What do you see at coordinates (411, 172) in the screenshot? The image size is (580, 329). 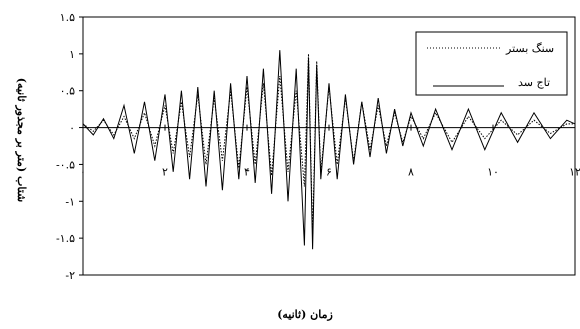 I see `x-tick-label: ۸` at bounding box center [411, 172].